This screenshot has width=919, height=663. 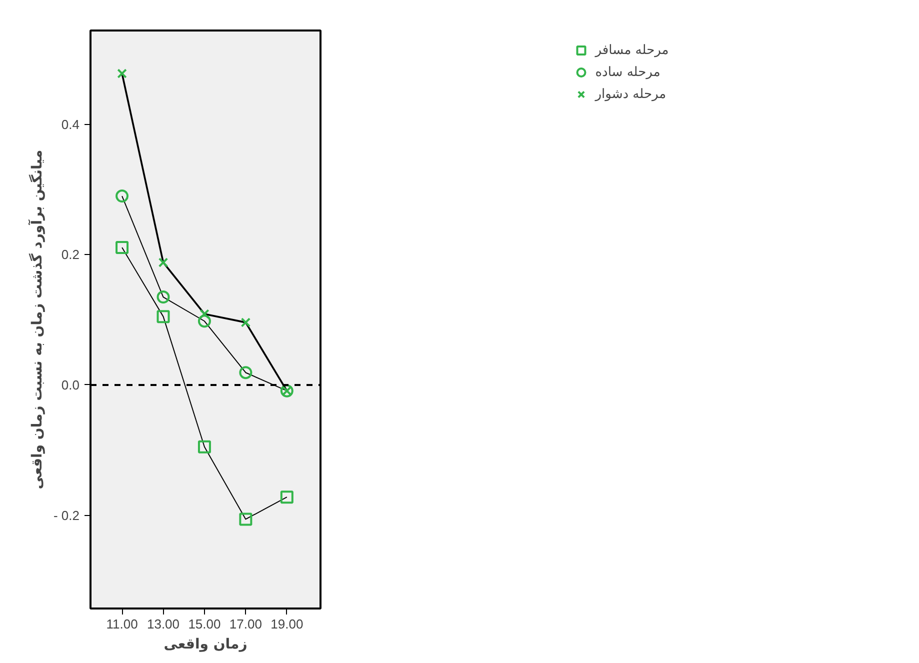 What do you see at coordinates (70, 124) in the screenshot?
I see `y-tick-label: 0.4` at bounding box center [70, 124].